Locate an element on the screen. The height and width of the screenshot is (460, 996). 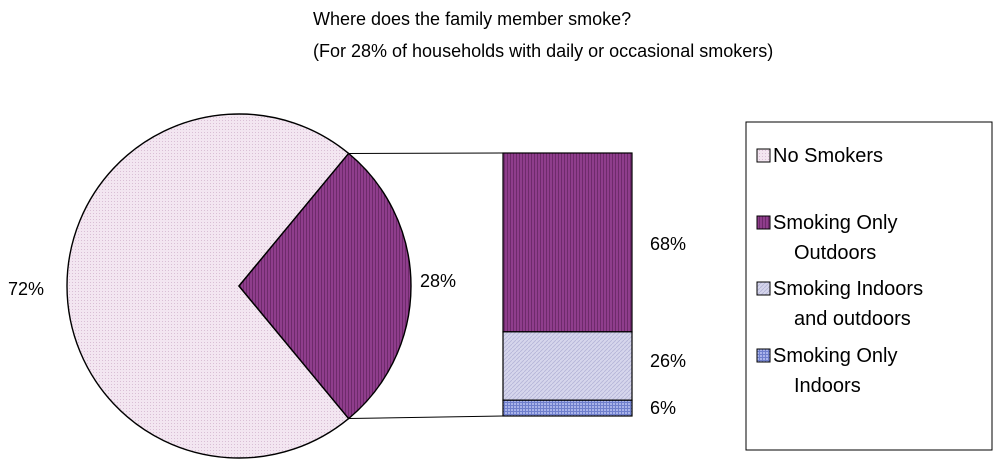
pie-slice-smokers is located at coordinates (325, 286).